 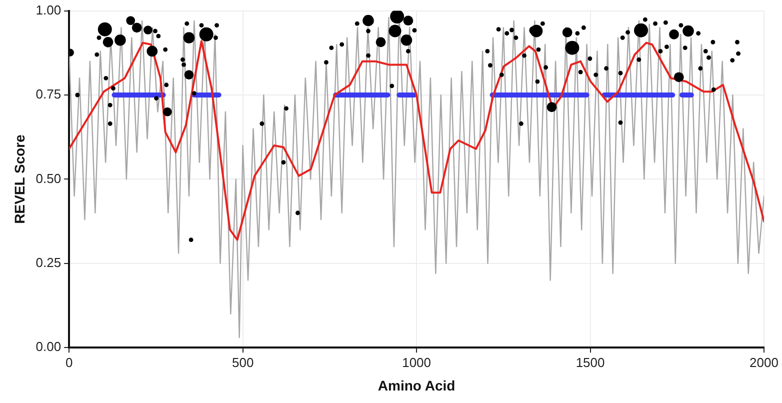 What do you see at coordinates (49, 178) in the screenshot?
I see `y-tick-label: 0.50` at bounding box center [49, 178].